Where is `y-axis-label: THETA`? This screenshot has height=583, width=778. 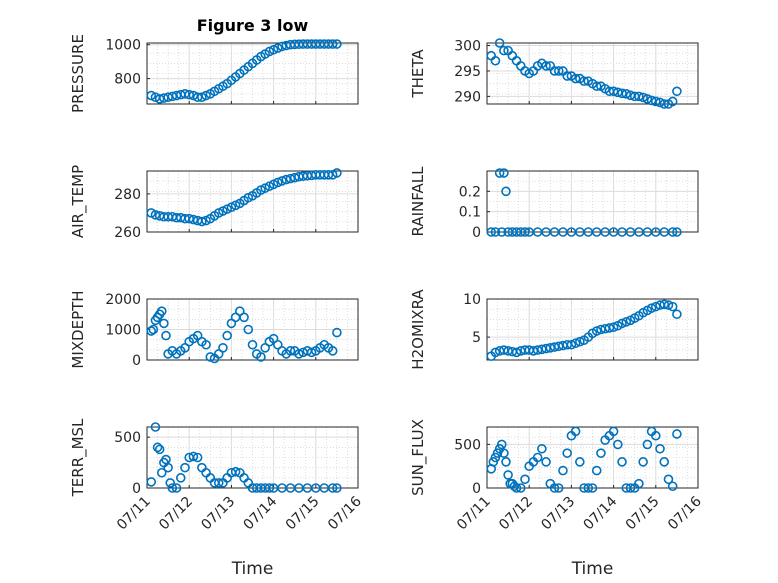
y-axis-label: THETA is located at coordinates (418, 74).